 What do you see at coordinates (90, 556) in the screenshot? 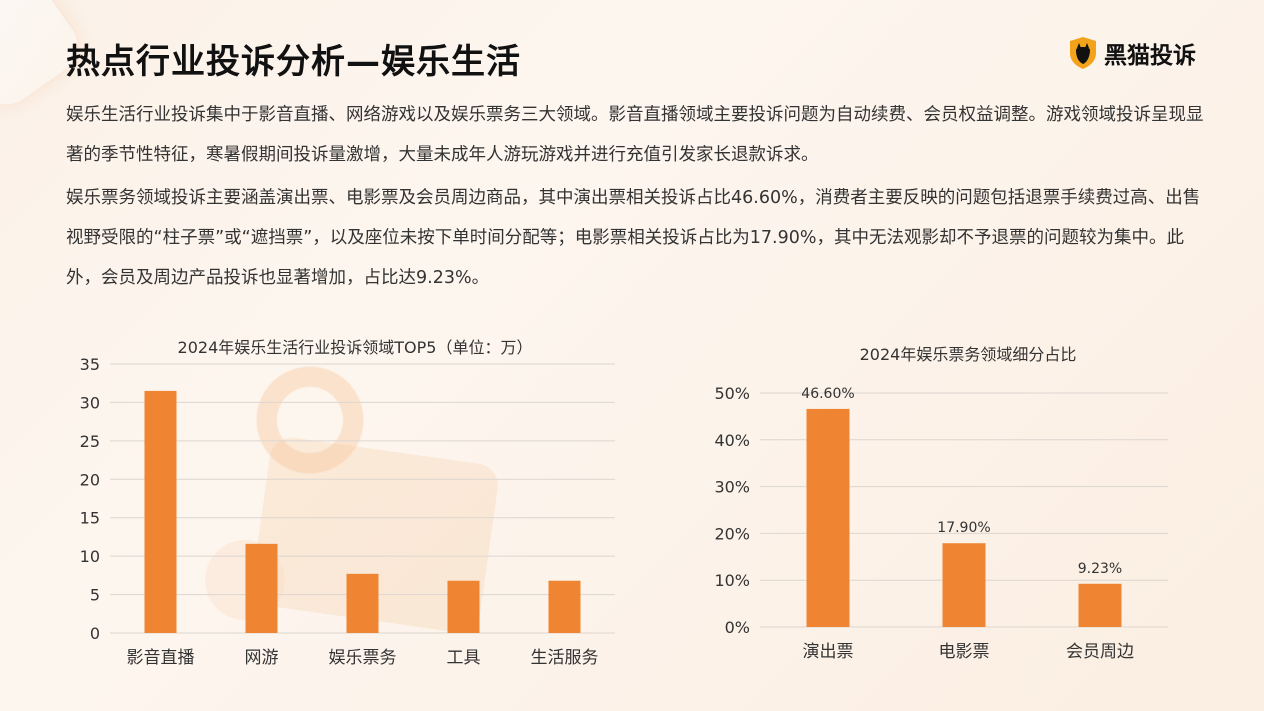
I see `y-tick-label: 10` at bounding box center [90, 556].